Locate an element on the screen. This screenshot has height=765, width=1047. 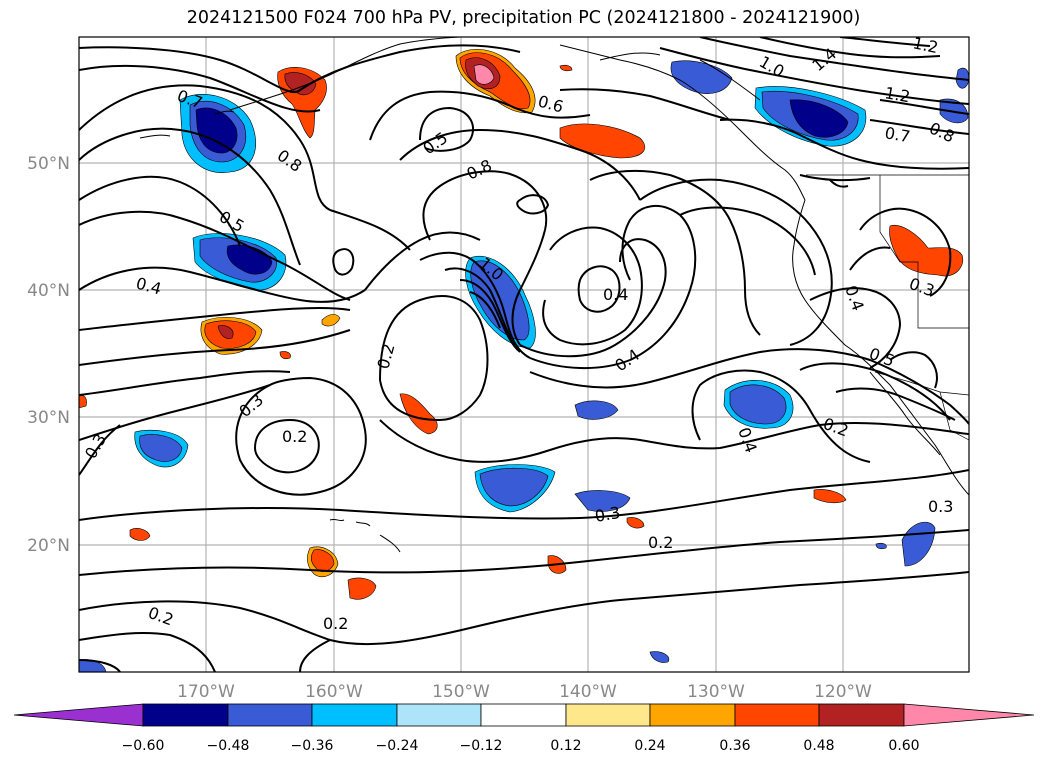
lon-label: 120°W is located at coordinates (843, 692).